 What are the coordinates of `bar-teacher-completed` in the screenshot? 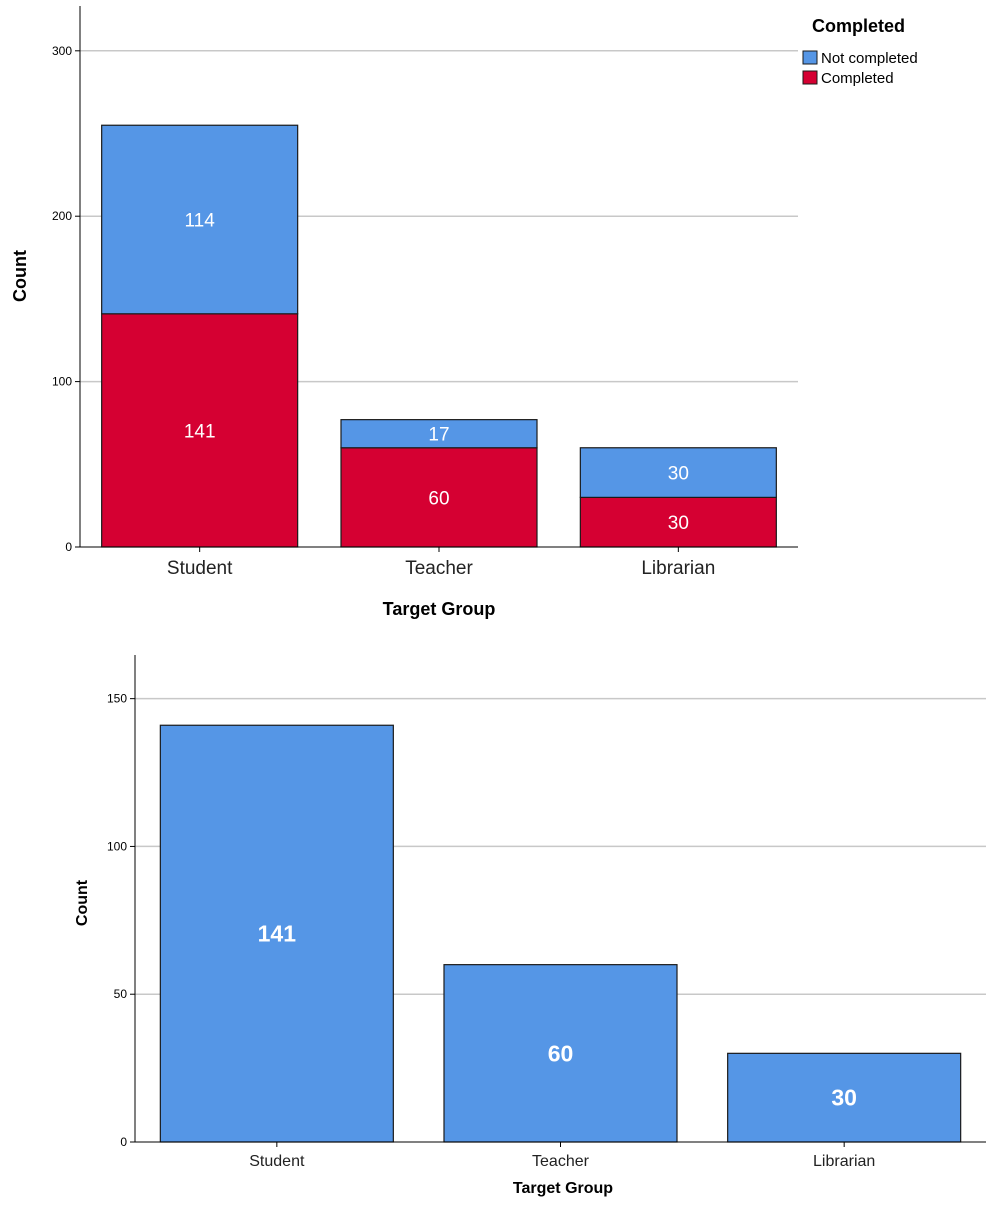 It's located at (439, 497).